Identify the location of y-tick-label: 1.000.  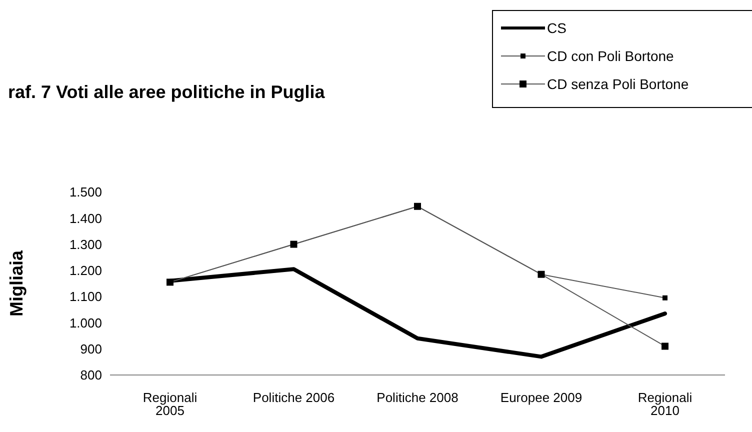
(85, 322).